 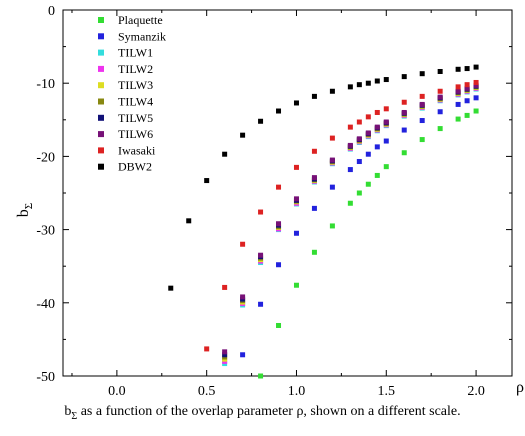 I want to click on caption-symbol-sub: Σ, so click(x=74, y=416).